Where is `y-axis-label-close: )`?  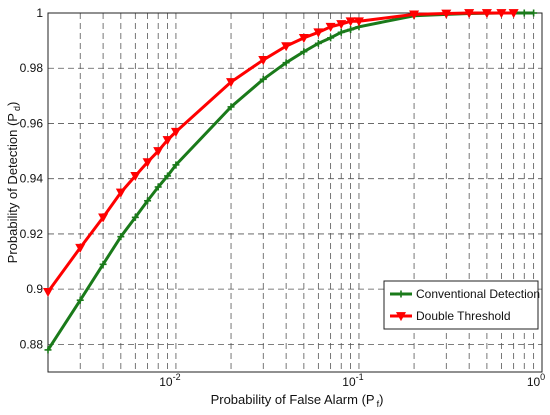 y-axis-label-close: ) is located at coordinates (12, 104).